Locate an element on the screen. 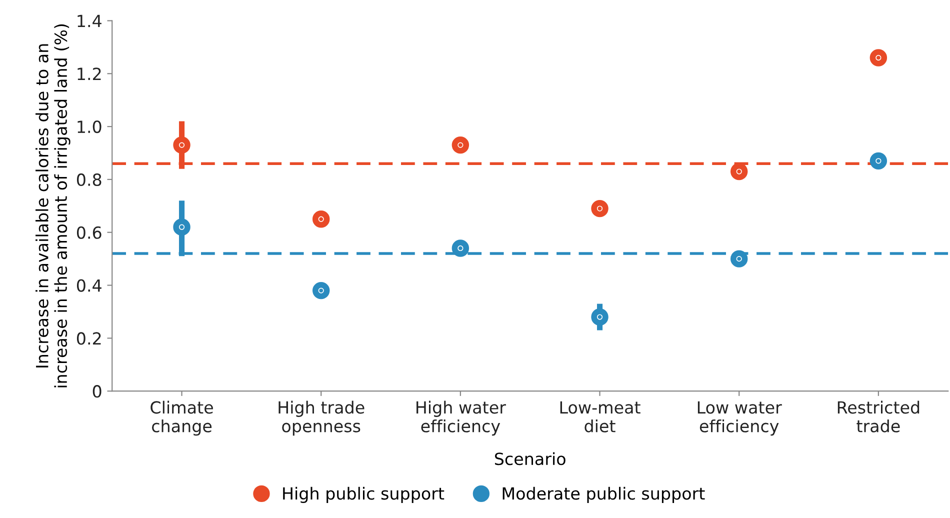  y-tick-label: 0.8 is located at coordinates (89, 179).